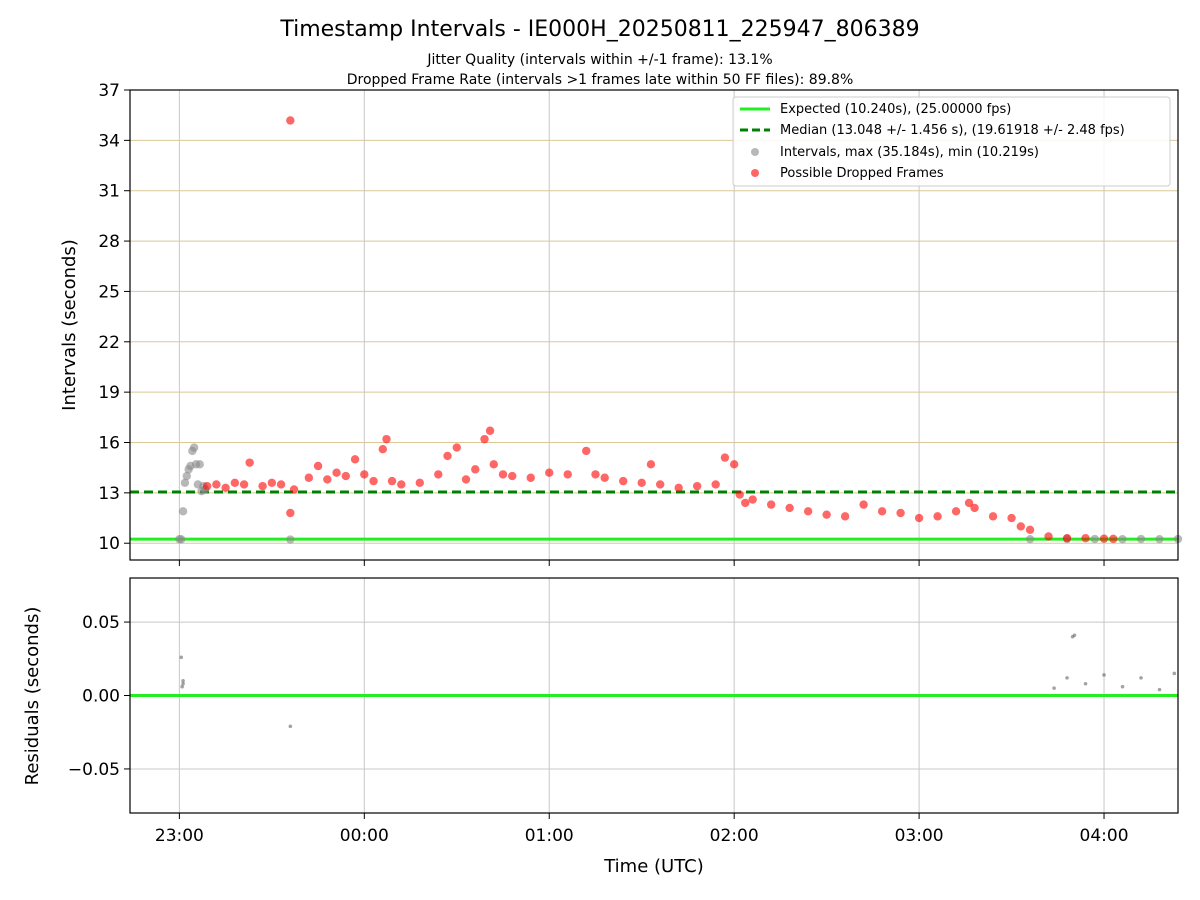 Image resolution: width=1200 pixels, height=900 pixels. What do you see at coordinates (109, 393) in the screenshot?
I see `intervals-ytick-label-3: 19` at bounding box center [109, 393].